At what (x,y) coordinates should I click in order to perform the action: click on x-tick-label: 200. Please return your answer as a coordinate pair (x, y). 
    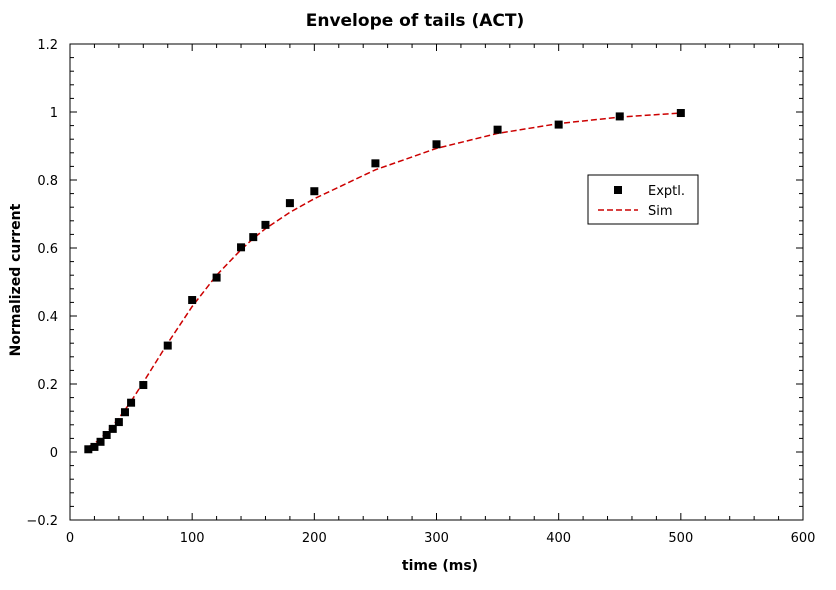
    Looking at the image, I should click on (314, 538).